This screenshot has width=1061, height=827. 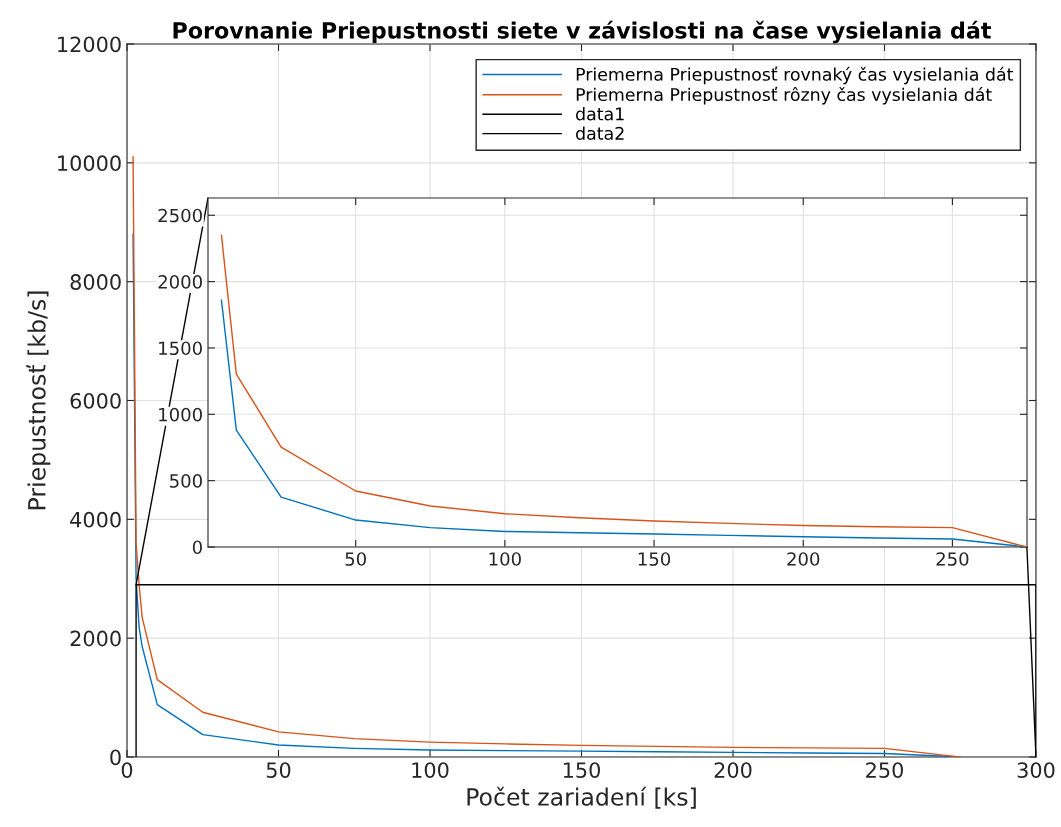 I want to click on y-tick-label: 500, so click(x=186, y=481).